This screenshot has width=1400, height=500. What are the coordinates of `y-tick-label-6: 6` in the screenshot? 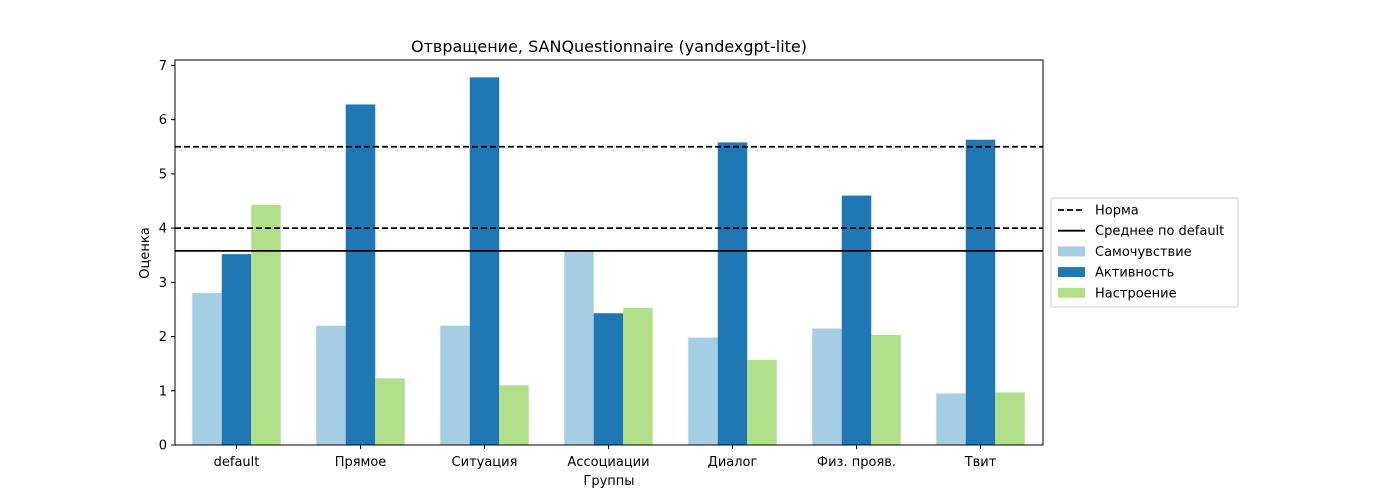 It's located at (163, 120).